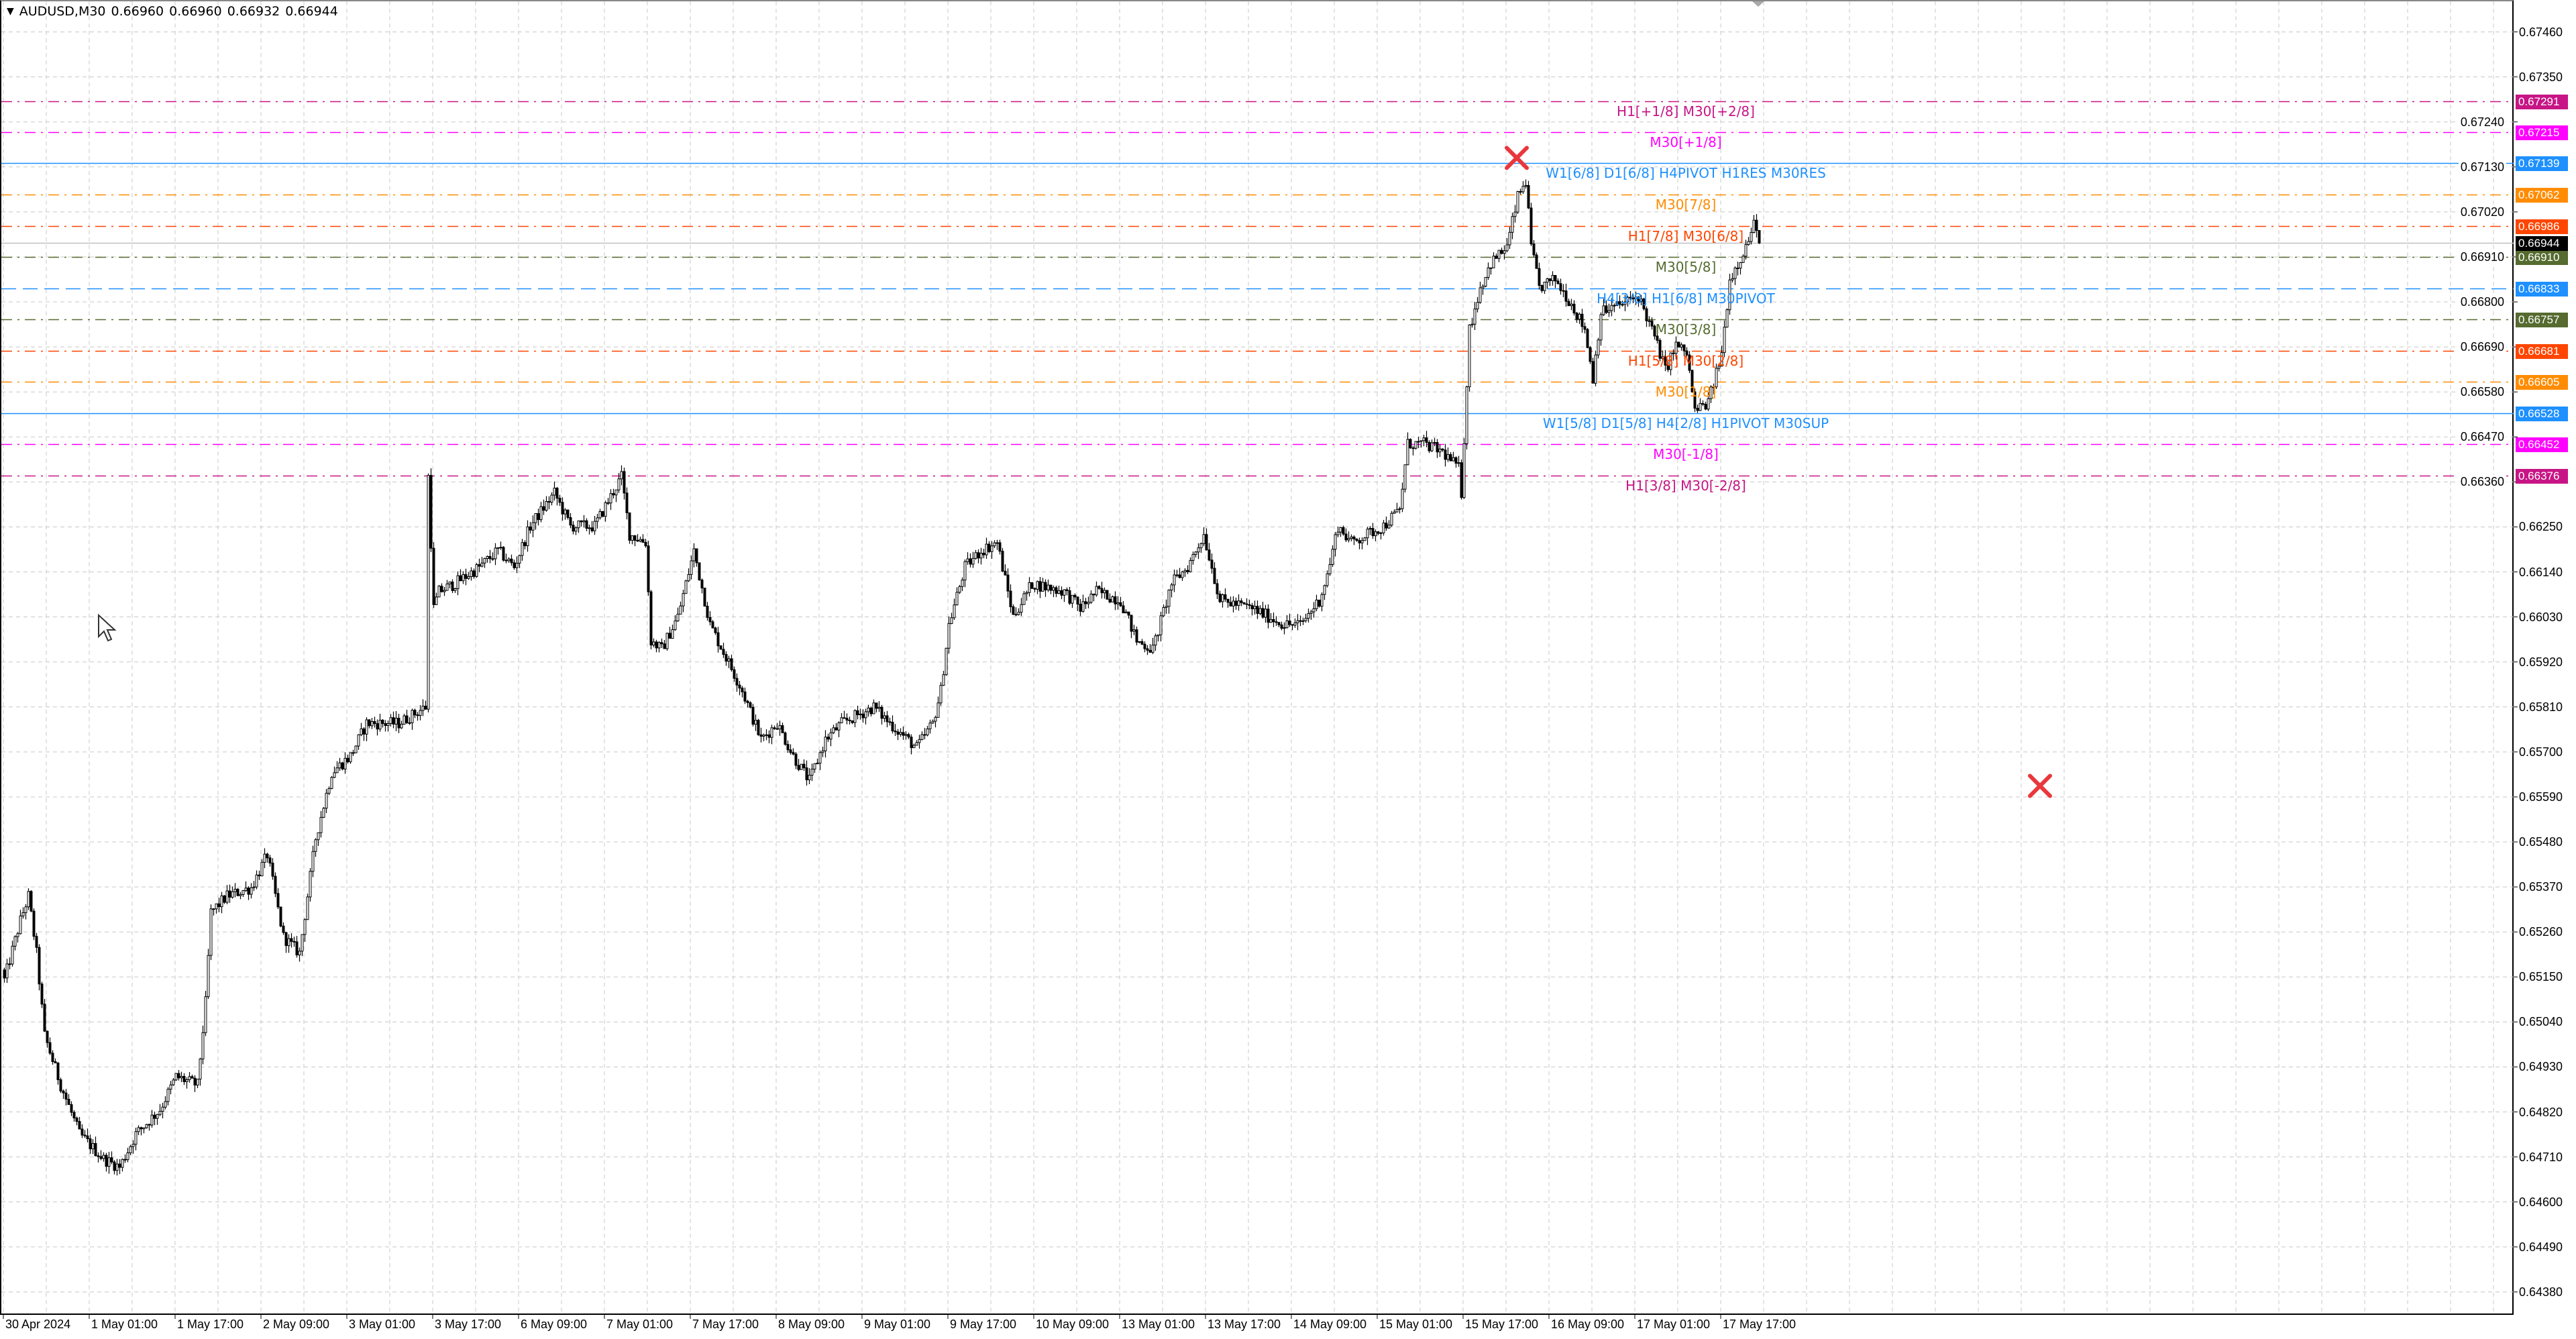 Image resolution: width=2576 pixels, height=1339 pixels. I want to click on y-tick-label: 0.67020, so click(2482, 212).